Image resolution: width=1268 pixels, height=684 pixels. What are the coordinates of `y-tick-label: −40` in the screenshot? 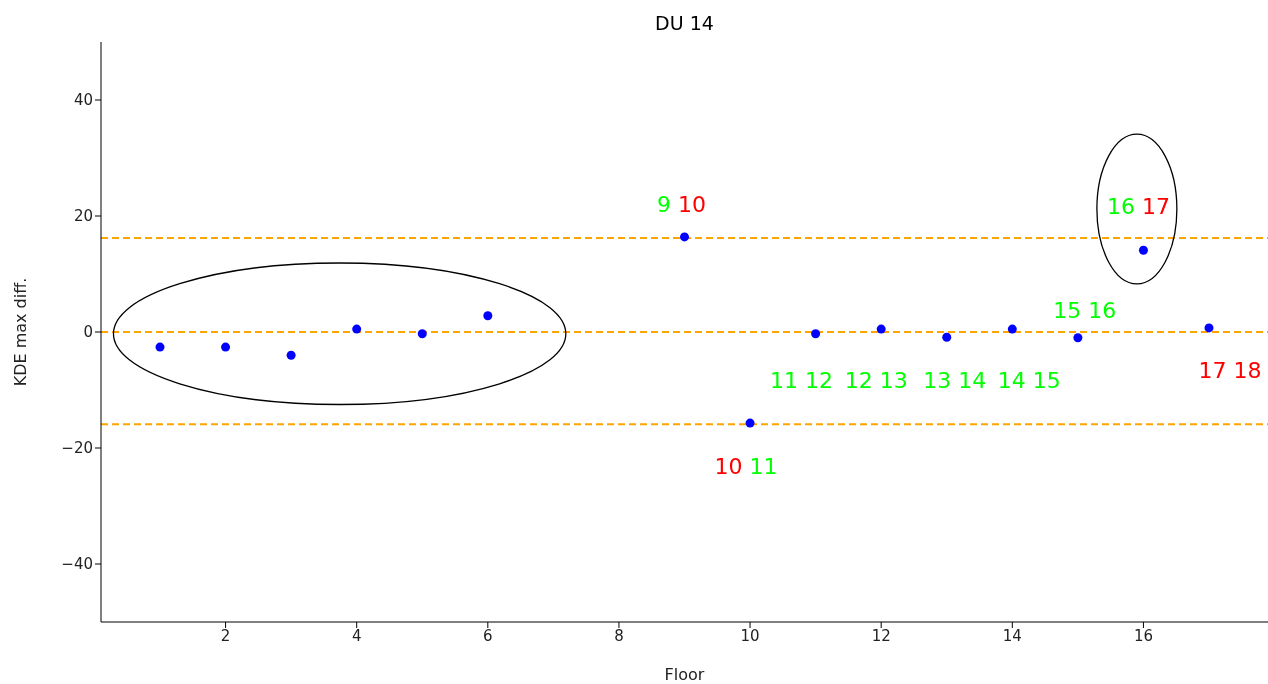 It's located at (77, 564).